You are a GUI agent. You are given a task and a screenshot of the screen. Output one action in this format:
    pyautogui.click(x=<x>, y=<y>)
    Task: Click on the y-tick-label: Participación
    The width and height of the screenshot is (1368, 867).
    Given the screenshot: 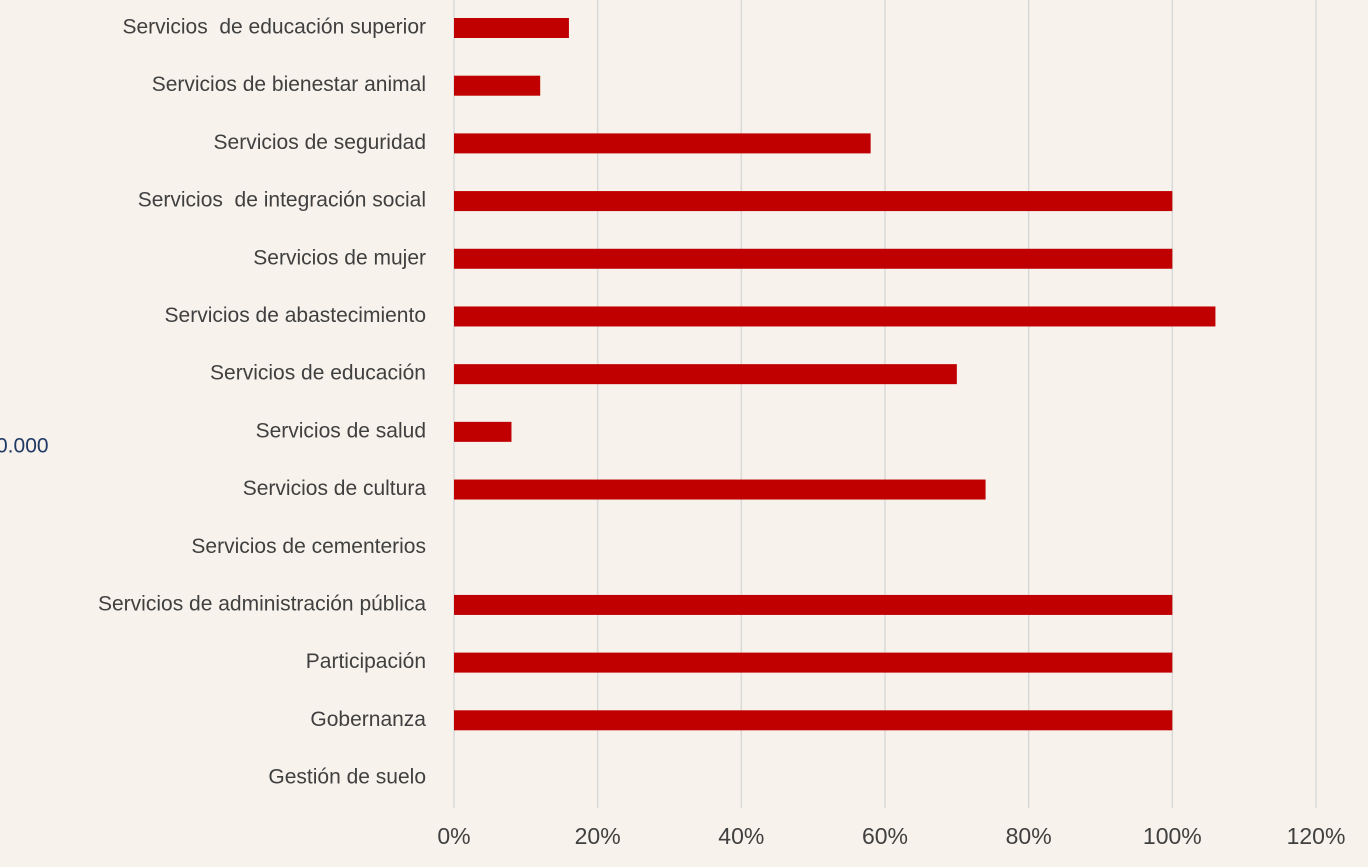 What is the action you would take?
    pyautogui.click(x=366, y=661)
    